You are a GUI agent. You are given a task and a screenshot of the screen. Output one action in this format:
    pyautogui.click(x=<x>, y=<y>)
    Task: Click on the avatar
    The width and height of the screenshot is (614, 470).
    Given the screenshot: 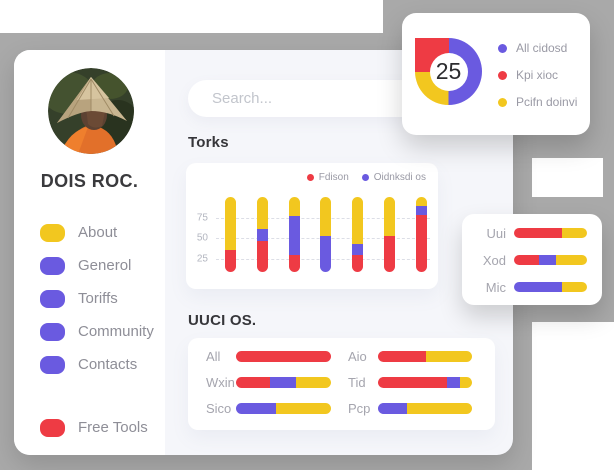 What is the action you would take?
    pyautogui.click(x=91, y=111)
    